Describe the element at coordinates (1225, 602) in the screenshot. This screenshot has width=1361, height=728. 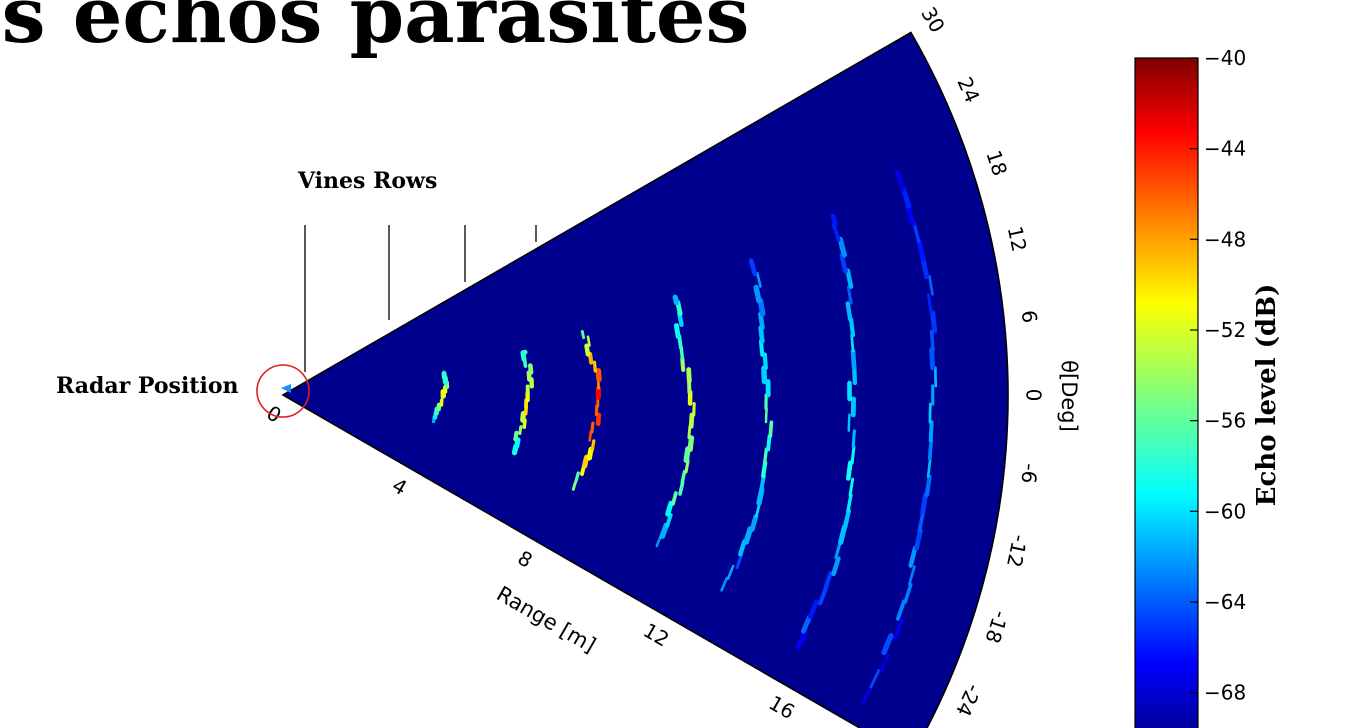
I see `colorbar-tick-label: −64` at that location.